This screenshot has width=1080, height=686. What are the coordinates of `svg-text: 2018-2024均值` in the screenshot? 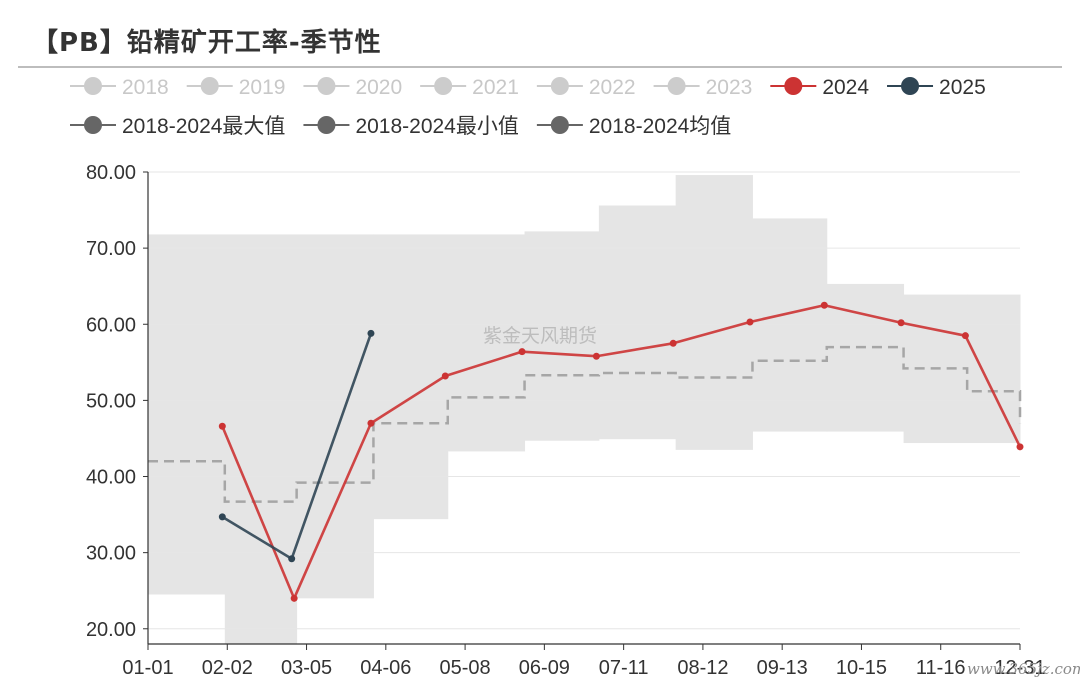 It's located at (660, 126).